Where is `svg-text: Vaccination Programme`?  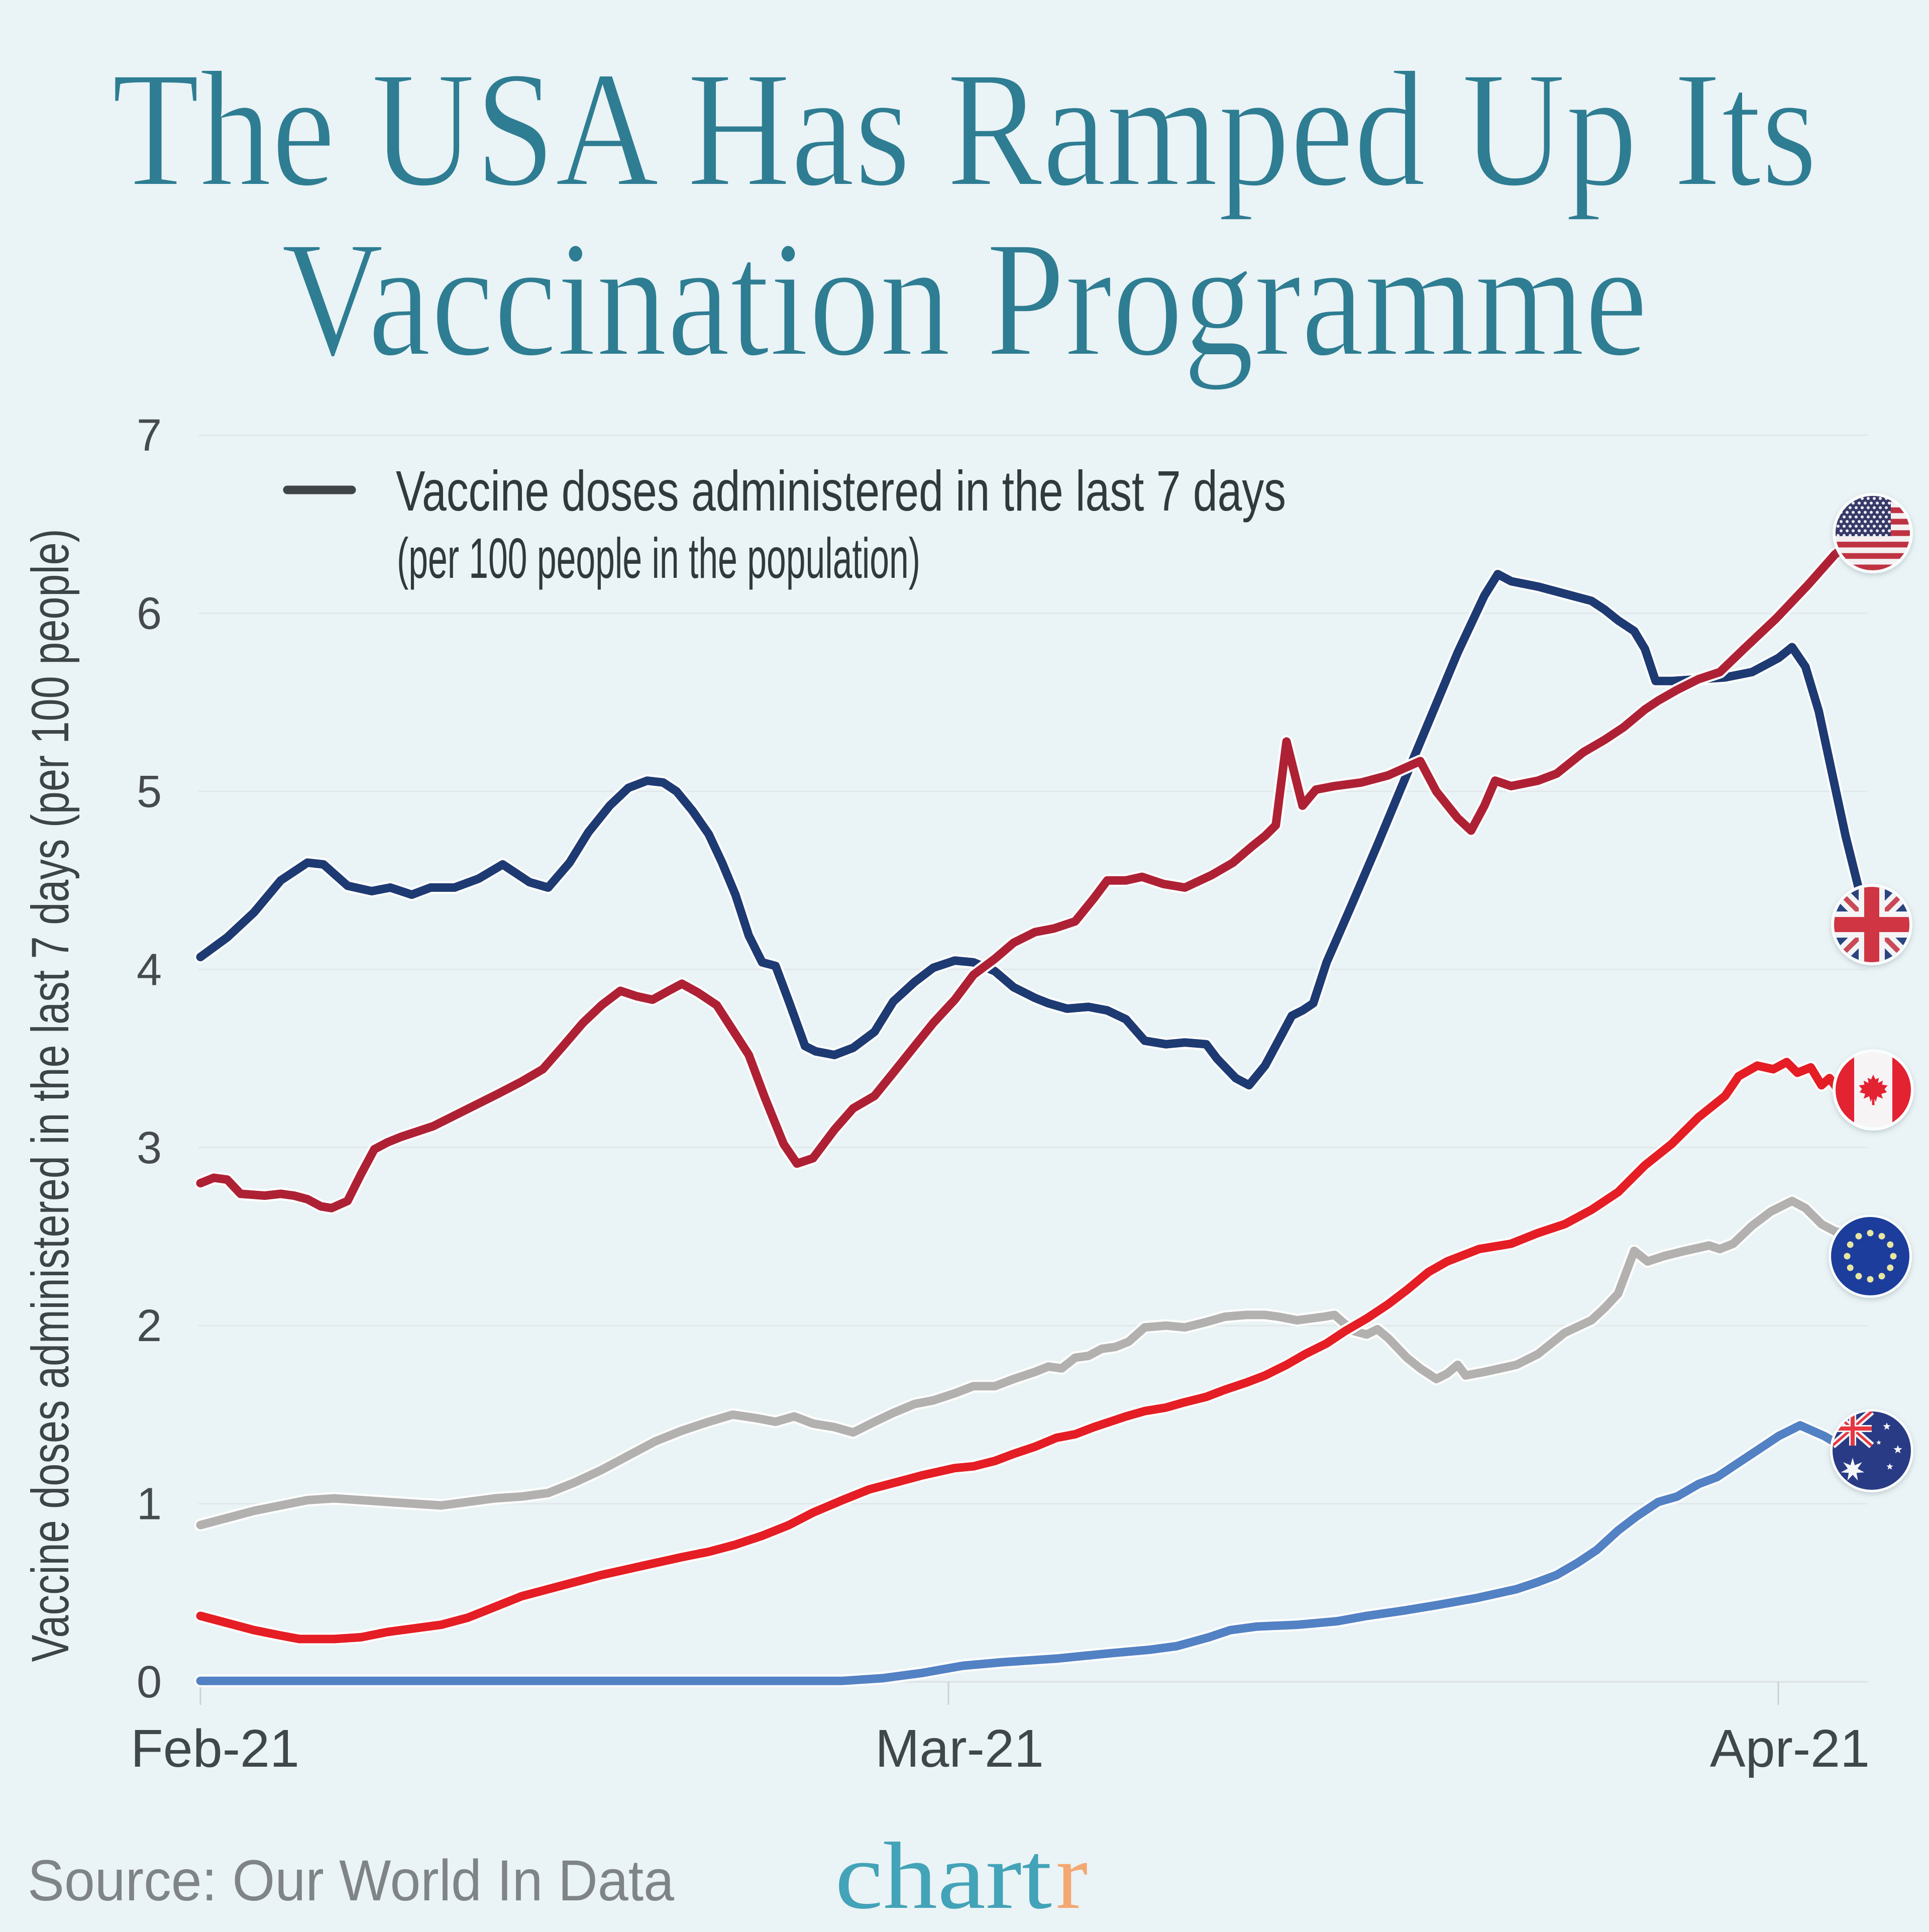
svg-text: Vaccination Programme is located at coordinates (964, 299).